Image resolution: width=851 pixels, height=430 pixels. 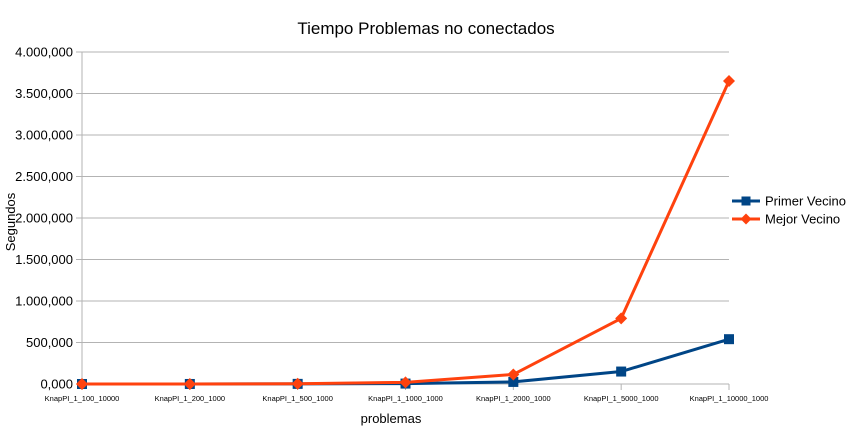 I want to click on y-tick-label: 4.000,000, so click(x=44, y=52).